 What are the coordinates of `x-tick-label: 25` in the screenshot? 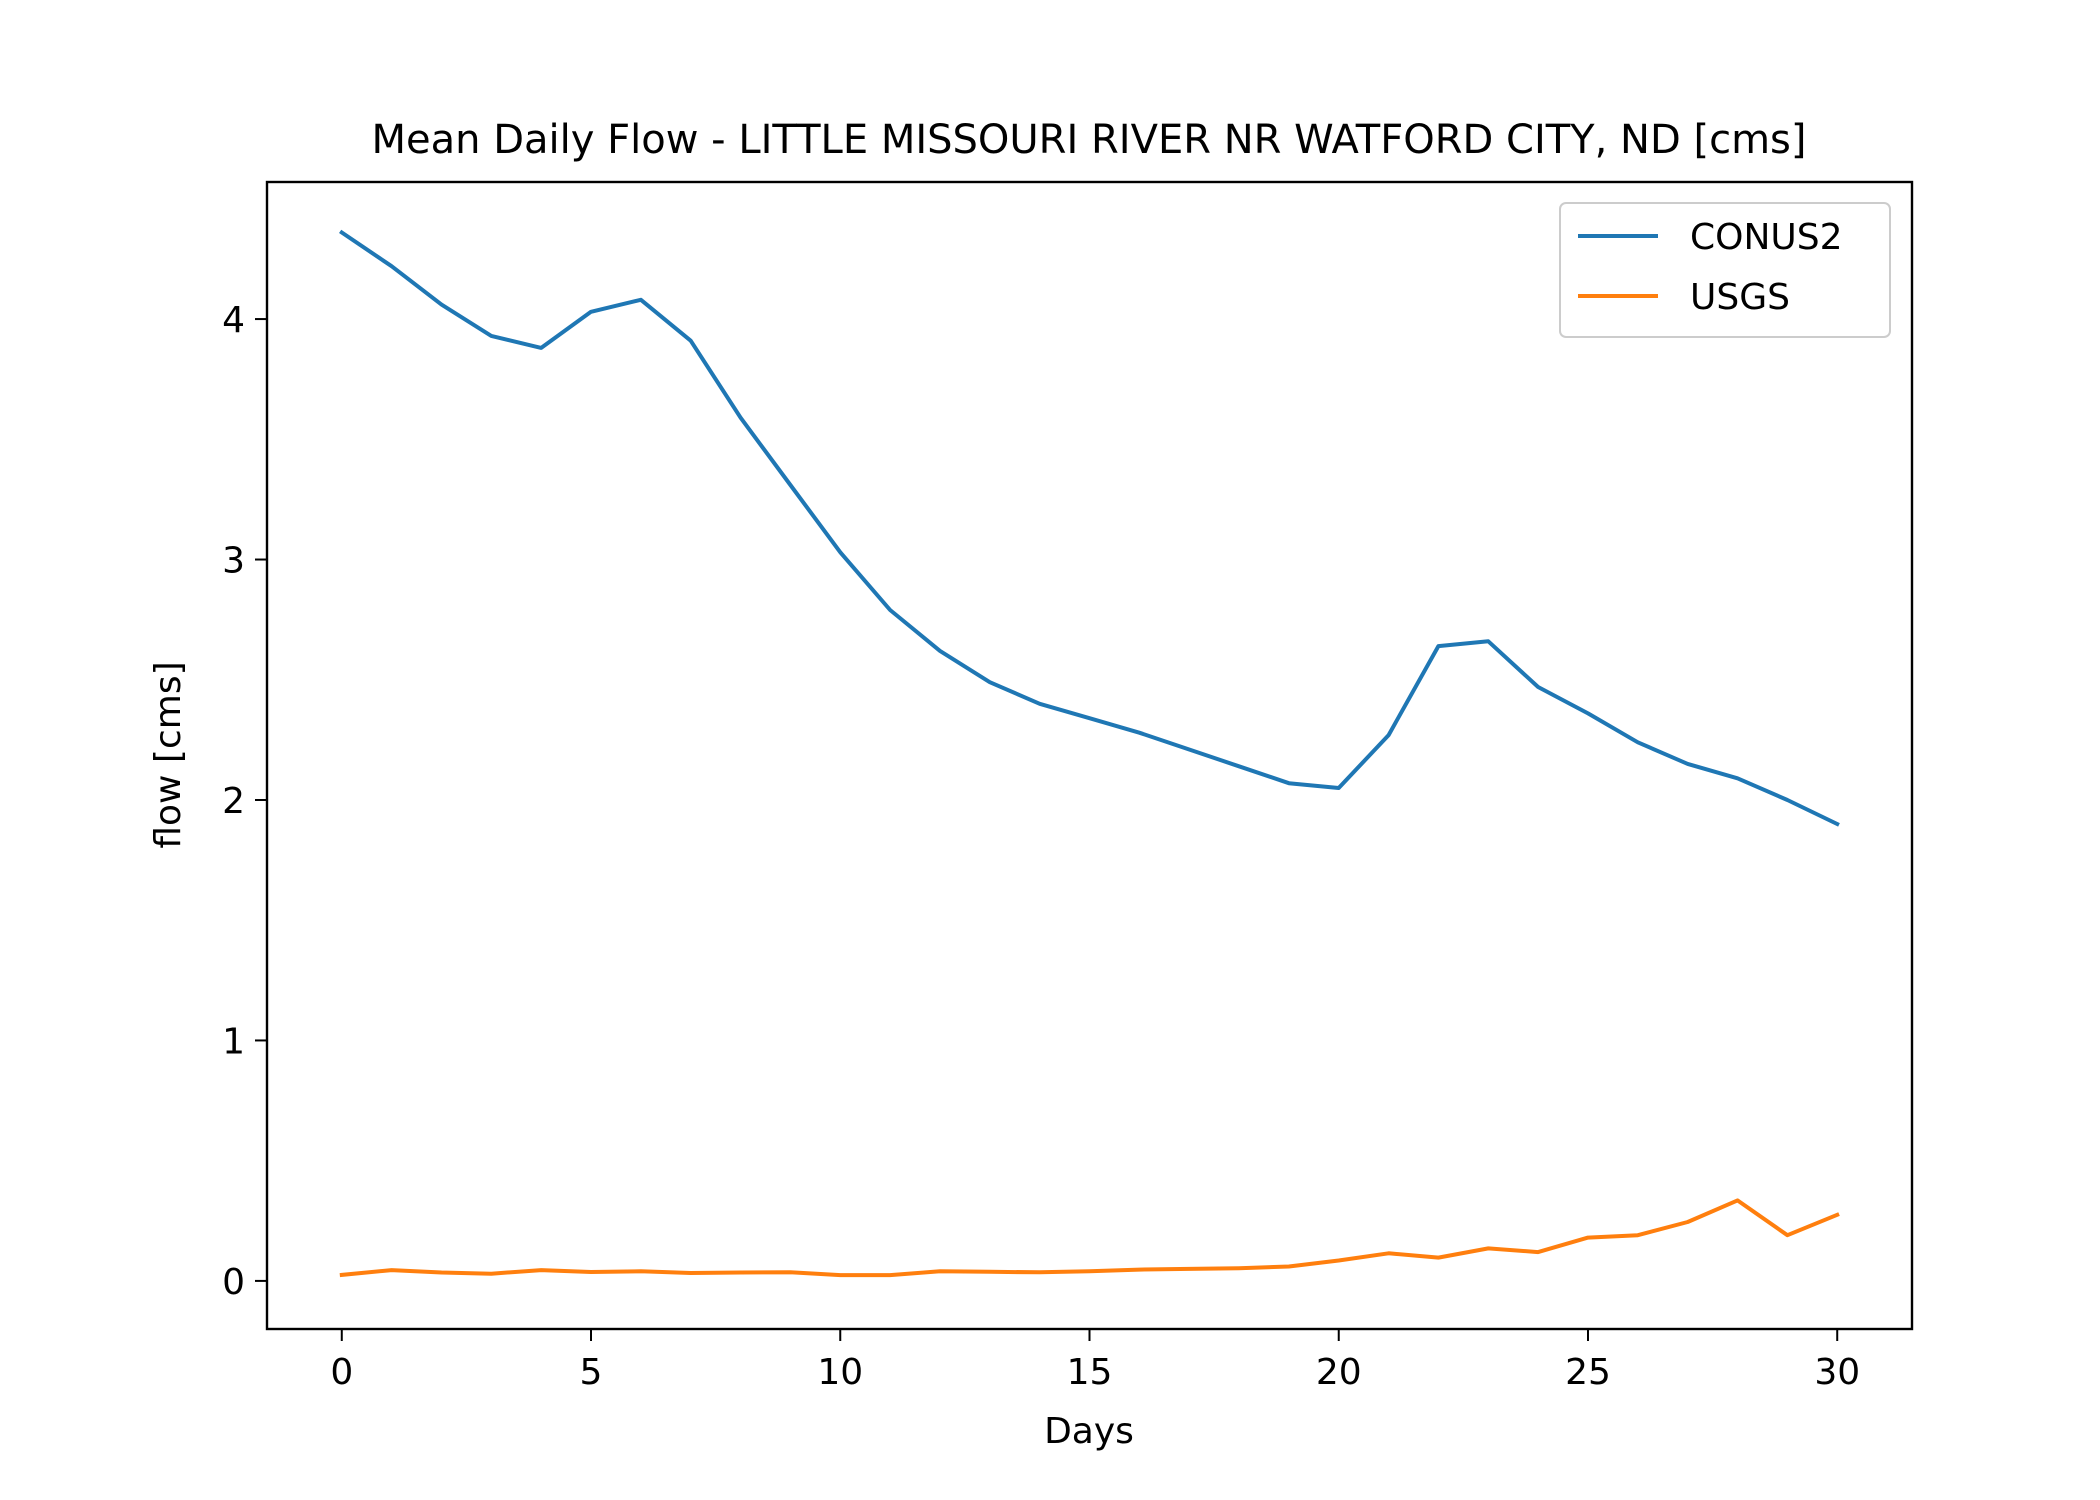 It's located at (1588, 1372).